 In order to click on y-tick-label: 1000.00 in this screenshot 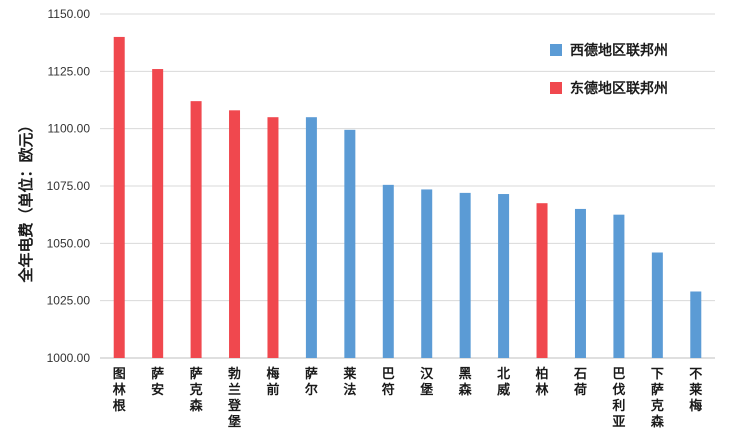, I will do `click(69, 358)`.